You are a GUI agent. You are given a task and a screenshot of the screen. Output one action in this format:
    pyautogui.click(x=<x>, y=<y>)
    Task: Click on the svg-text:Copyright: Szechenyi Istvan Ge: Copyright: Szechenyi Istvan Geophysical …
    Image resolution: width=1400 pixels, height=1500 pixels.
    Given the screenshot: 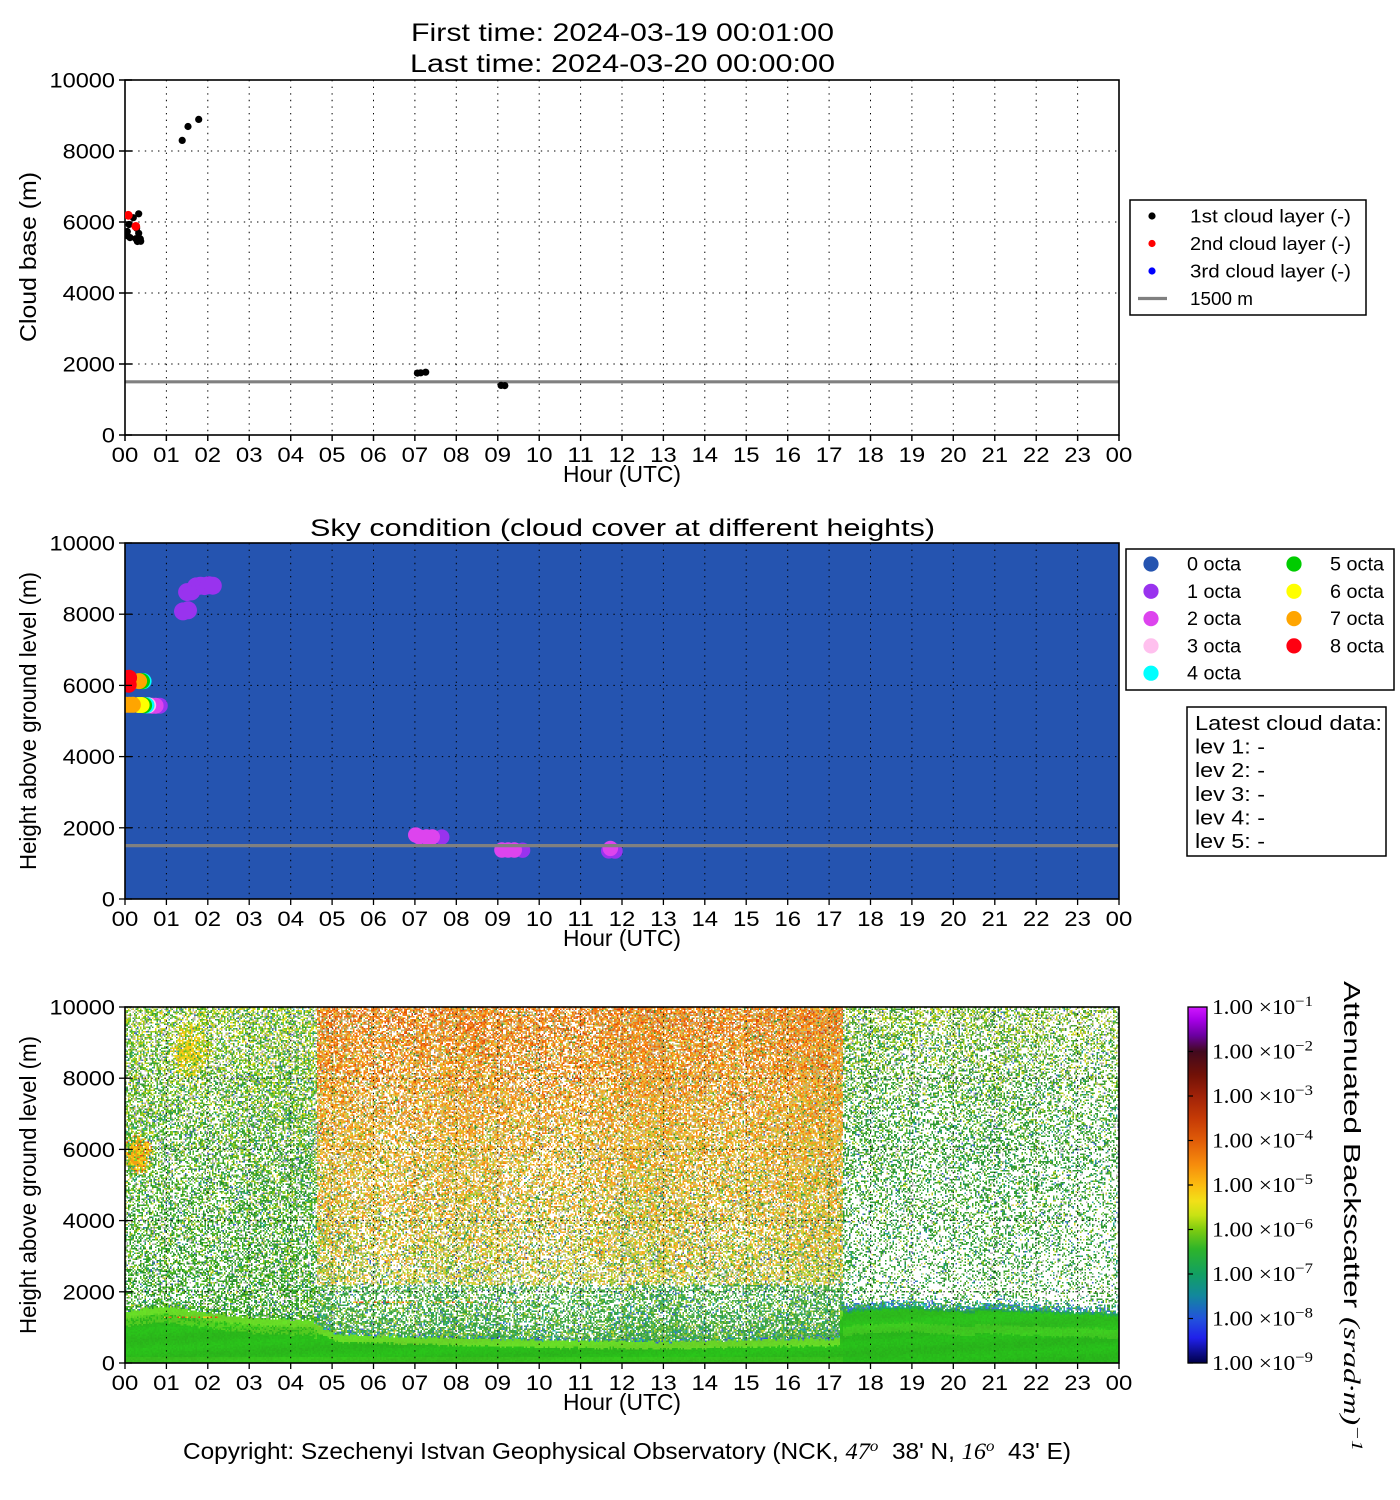 What is the action you would take?
    pyautogui.click(x=627, y=1451)
    